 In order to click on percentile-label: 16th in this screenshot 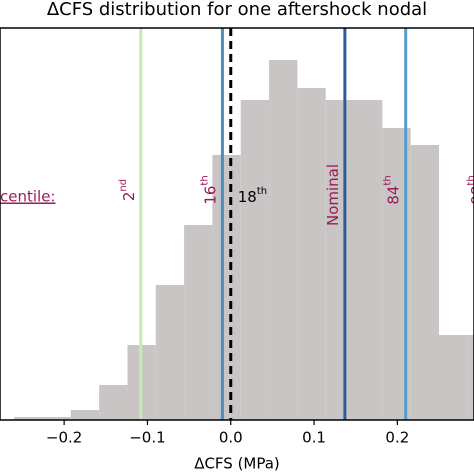, I will do `click(209, 189)`.